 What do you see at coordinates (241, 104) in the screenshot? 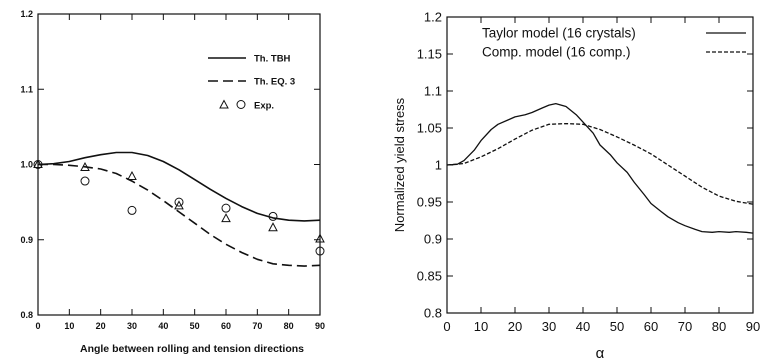
I see `legend-circle-marker` at bounding box center [241, 104].